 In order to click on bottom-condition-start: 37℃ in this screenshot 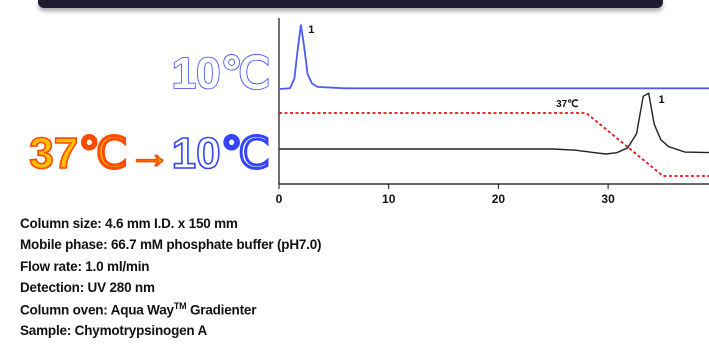, I will do `click(78, 153)`.